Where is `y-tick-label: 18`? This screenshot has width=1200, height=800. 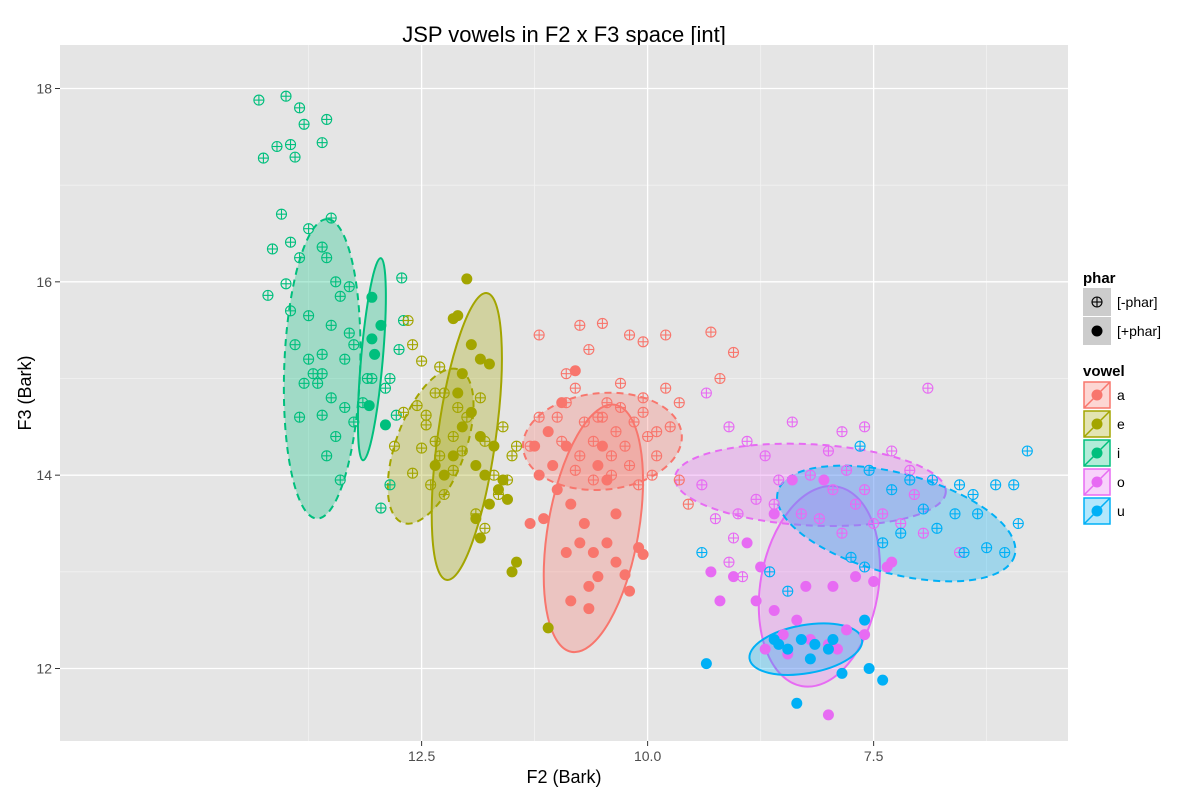
y-tick-label: 18 is located at coordinates (44, 89).